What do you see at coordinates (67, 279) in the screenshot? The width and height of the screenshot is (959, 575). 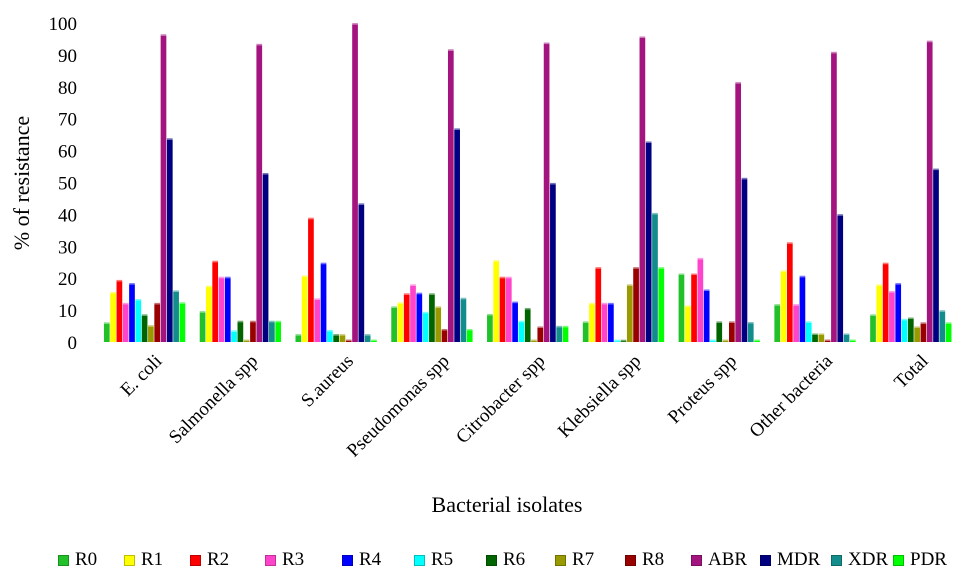 I see `y-tick-label: 20` at bounding box center [67, 279].